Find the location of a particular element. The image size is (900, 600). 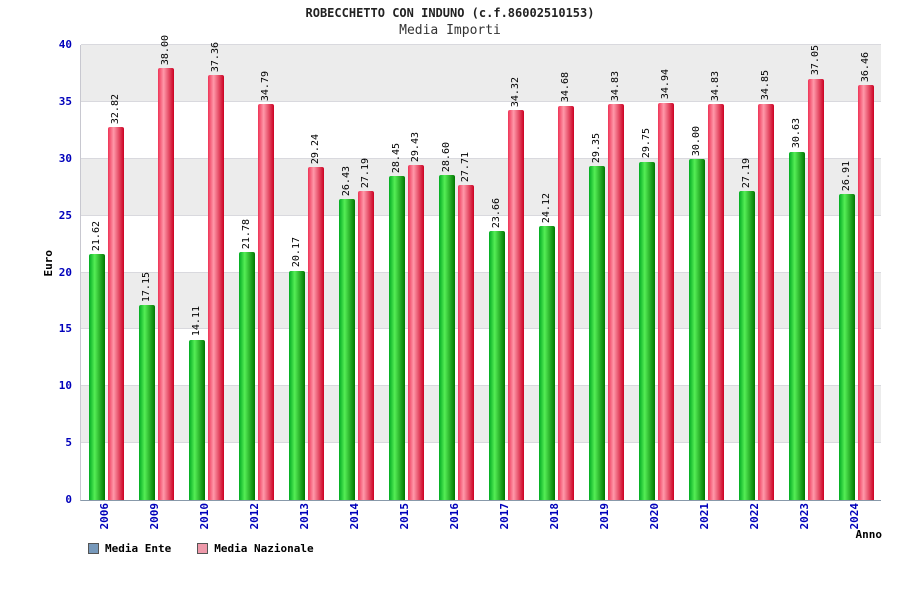

y-tick-label: 25 is located at coordinates (65, 215).